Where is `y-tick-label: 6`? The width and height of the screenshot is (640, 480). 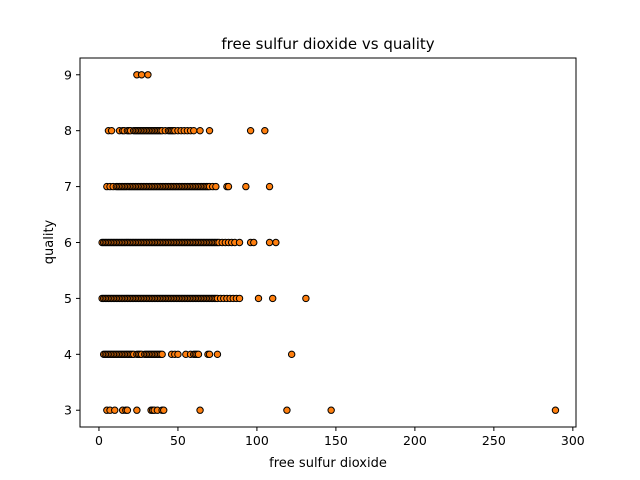 y-tick-label: 6 is located at coordinates (68, 242).